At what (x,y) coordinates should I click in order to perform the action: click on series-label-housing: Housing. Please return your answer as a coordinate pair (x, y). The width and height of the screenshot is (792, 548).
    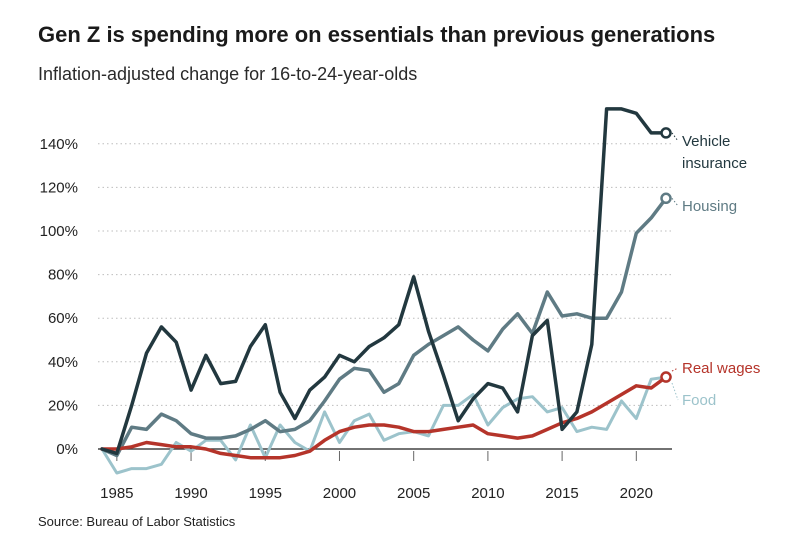
    Looking at the image, I should click on (709, 206).